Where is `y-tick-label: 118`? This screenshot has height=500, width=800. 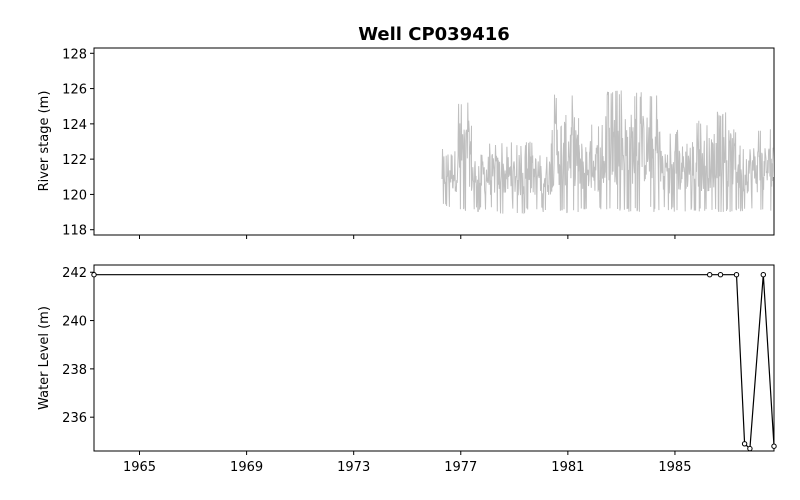 y-tick-label: 118 is located at coordinates (74, 231).